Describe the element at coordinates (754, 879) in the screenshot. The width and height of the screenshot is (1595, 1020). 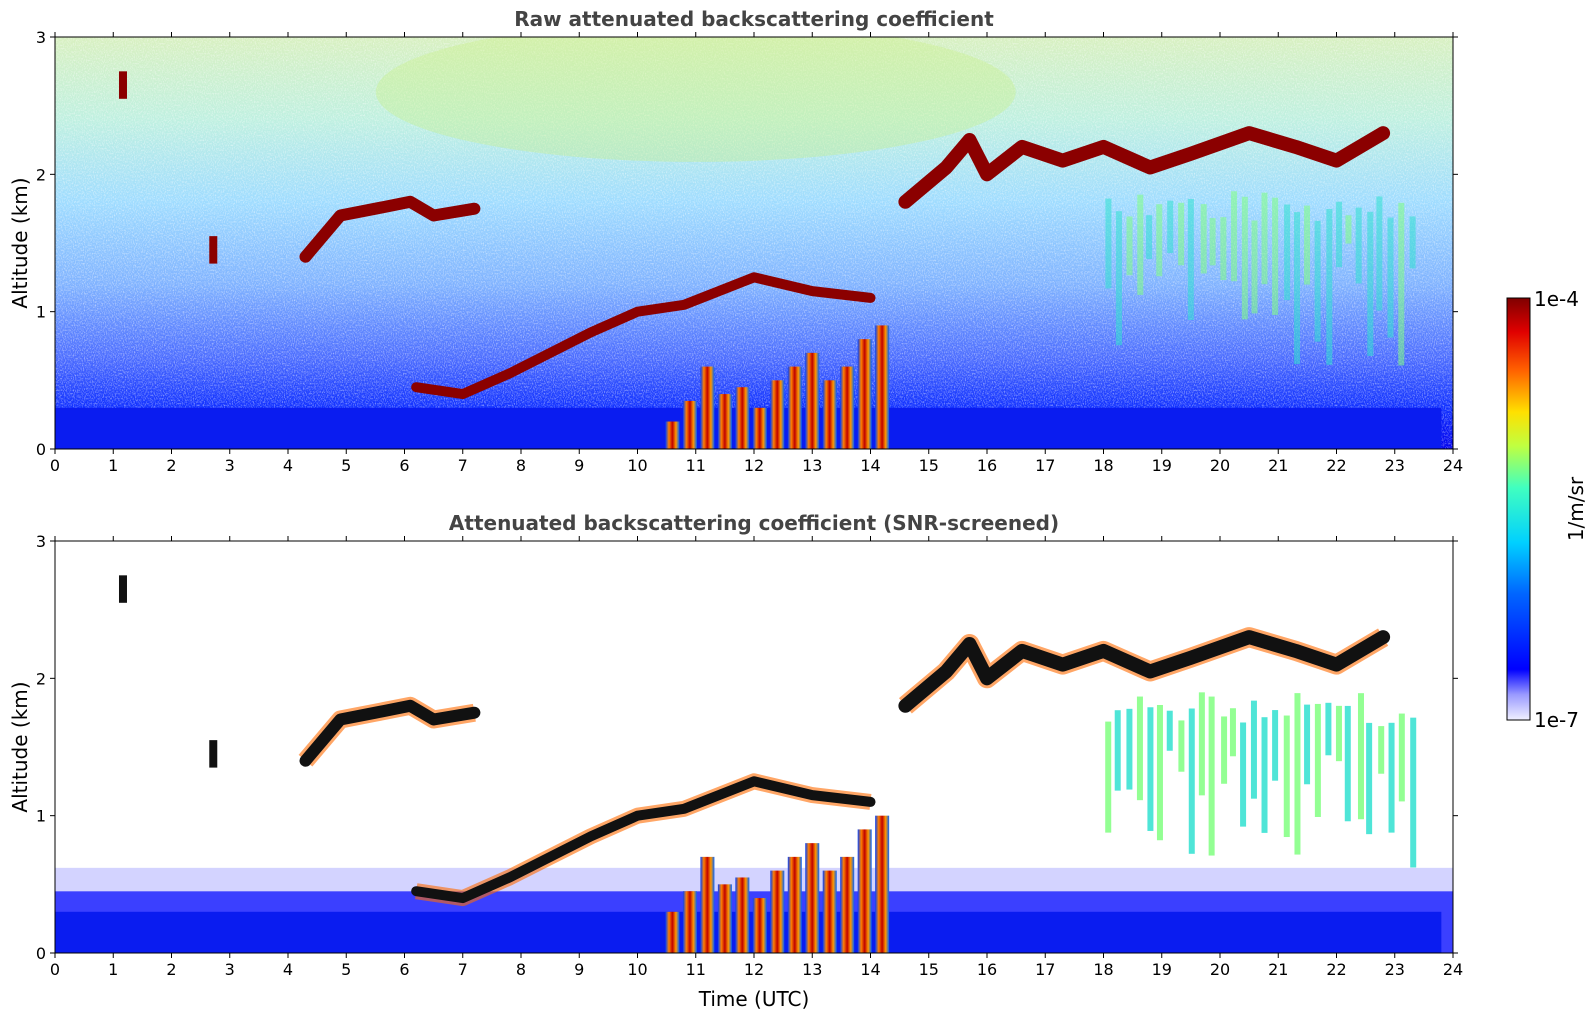
I see `pale-boundary-layer` at that location.